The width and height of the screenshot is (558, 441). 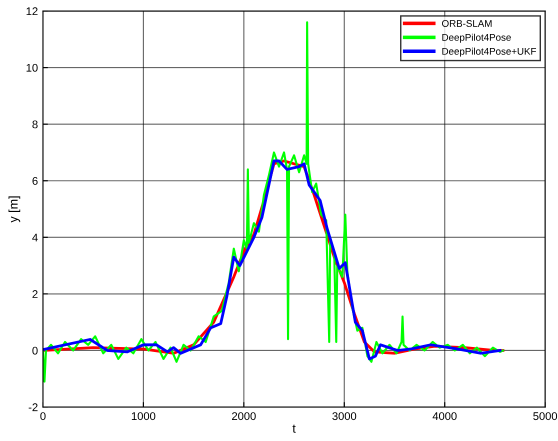 I want to click on x-tick-label: 3000, so click(x=344, y=416).